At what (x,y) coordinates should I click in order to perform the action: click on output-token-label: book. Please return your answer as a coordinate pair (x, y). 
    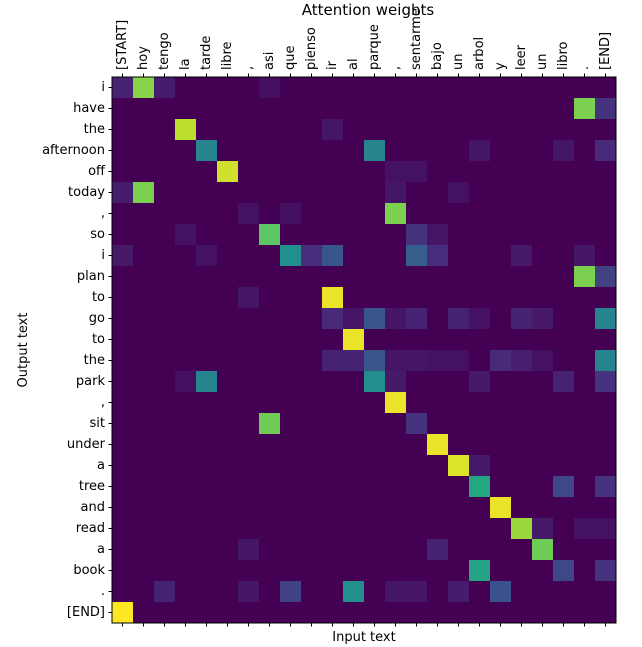
    Looking at the image, I should click on (89, 570).